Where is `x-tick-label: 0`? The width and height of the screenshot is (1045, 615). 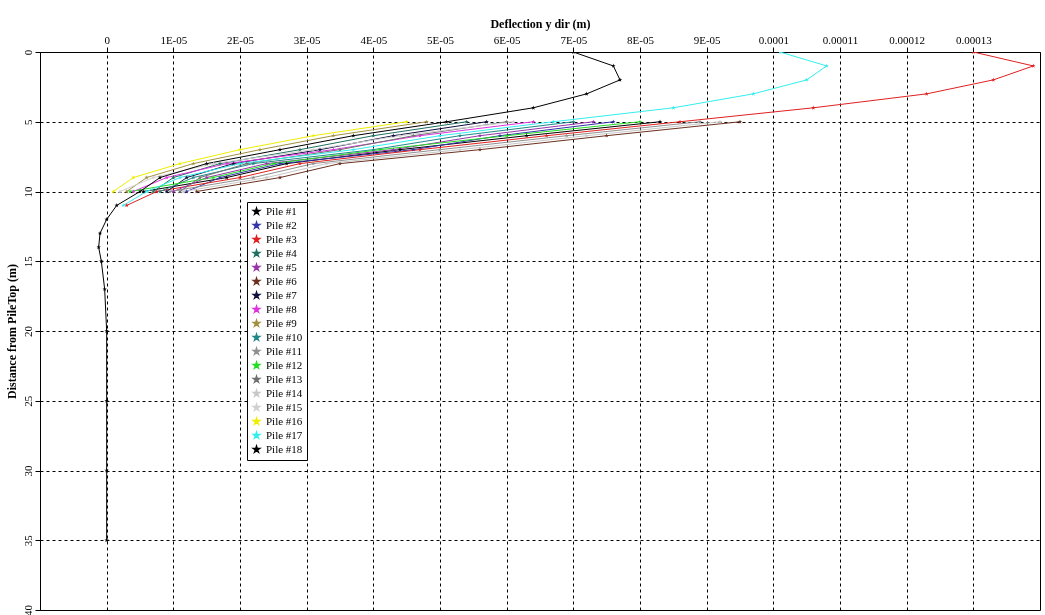
x-tick-label: 0 is located at coordinates (107, 39).